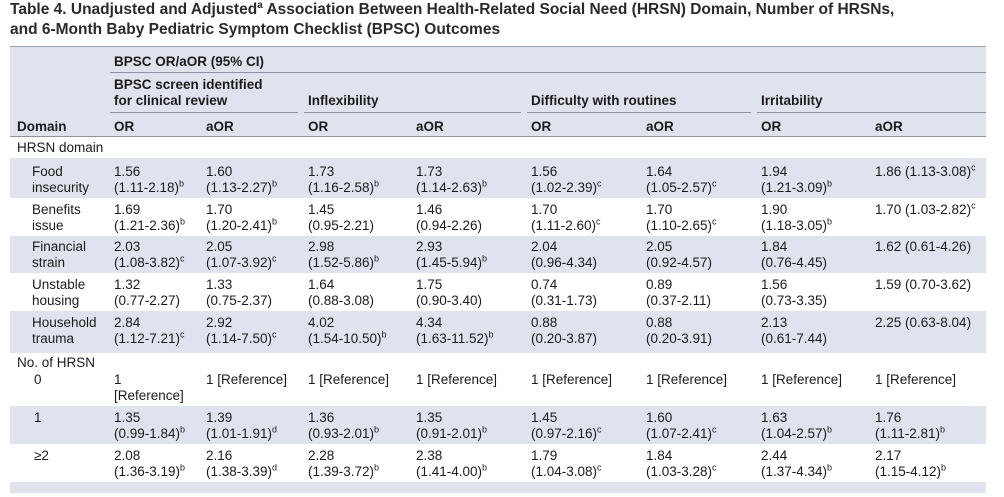 The image size is (1004, 497). Describe the element at coordinates (149, 396) in the screenshot. I see `table-cell-ci: [Reference]` at that location.